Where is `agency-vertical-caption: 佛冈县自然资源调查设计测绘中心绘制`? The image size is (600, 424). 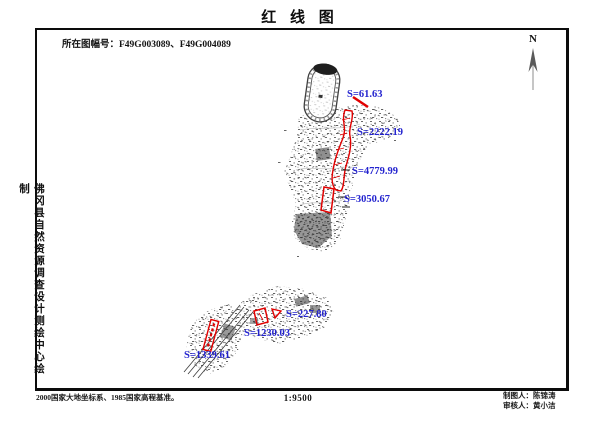 agency-vertical-caption: 佛冈县自然资源调查设计测绘中心绘制 is located at coordinates (31, 279).